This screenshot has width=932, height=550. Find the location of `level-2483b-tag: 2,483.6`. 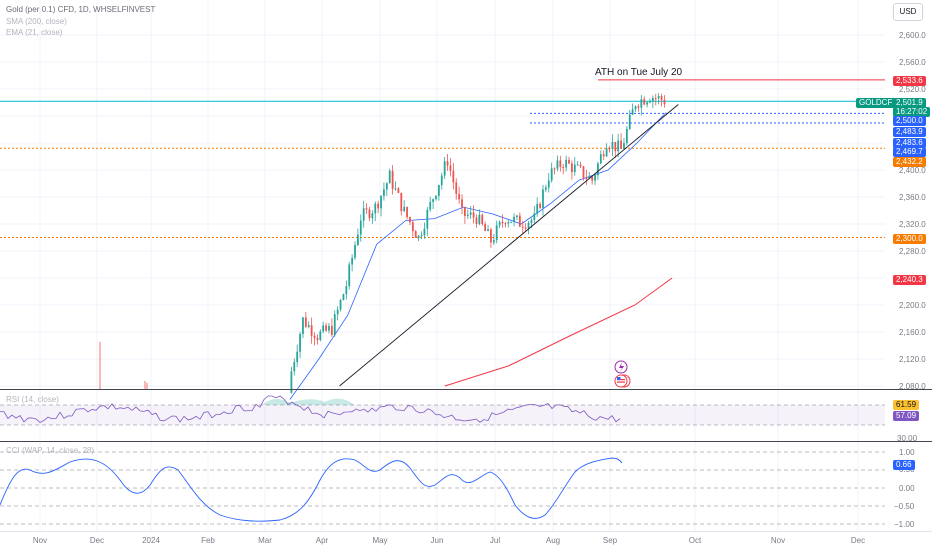

level-2483b-tag: 2,483.6 is located at coordinates (909, 143).